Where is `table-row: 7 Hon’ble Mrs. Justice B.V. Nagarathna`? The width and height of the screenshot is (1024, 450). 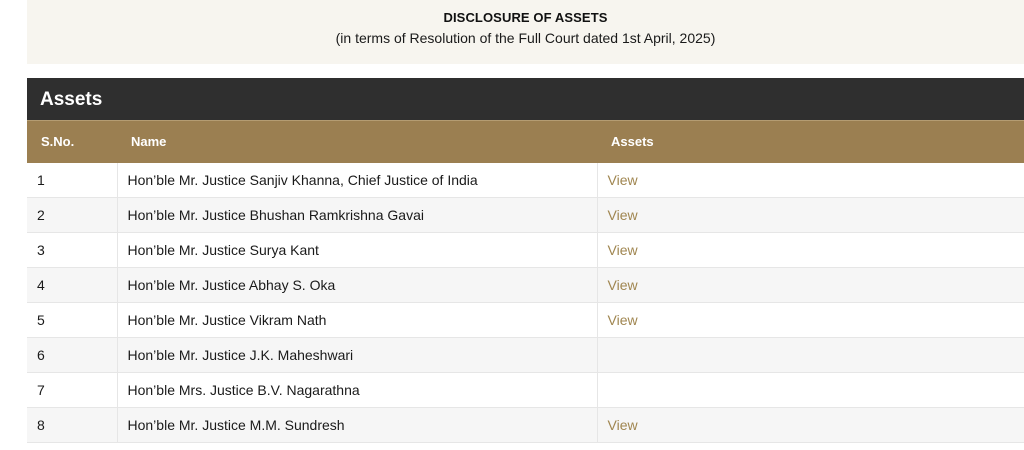 table-row: 7 Hon’ble Mrs. Justice B.V. Nagarathna is located at coordinates (525, 390).